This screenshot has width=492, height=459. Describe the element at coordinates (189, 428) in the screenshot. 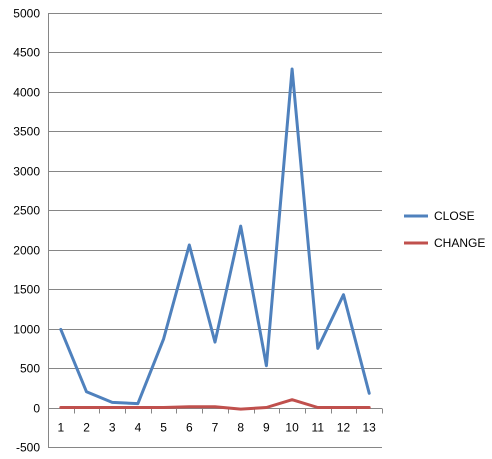

I see `x-tick-label: 6` at that location.